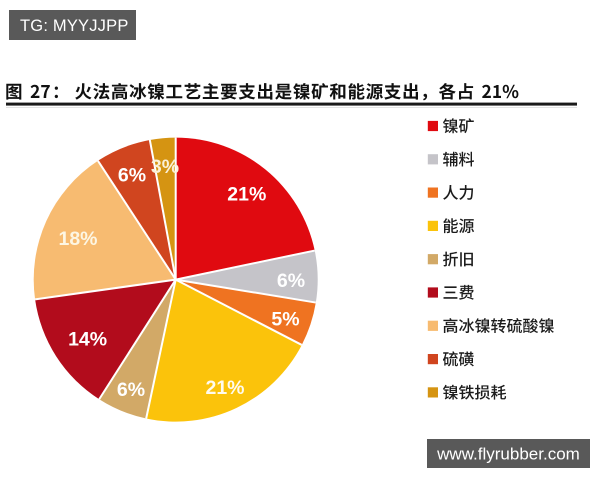 This screenshot has height=480, width=600. Describe the element at coordinates (74, 26) in the screenshot. I see `svg-text: TG: MYYJJPP` at that location.